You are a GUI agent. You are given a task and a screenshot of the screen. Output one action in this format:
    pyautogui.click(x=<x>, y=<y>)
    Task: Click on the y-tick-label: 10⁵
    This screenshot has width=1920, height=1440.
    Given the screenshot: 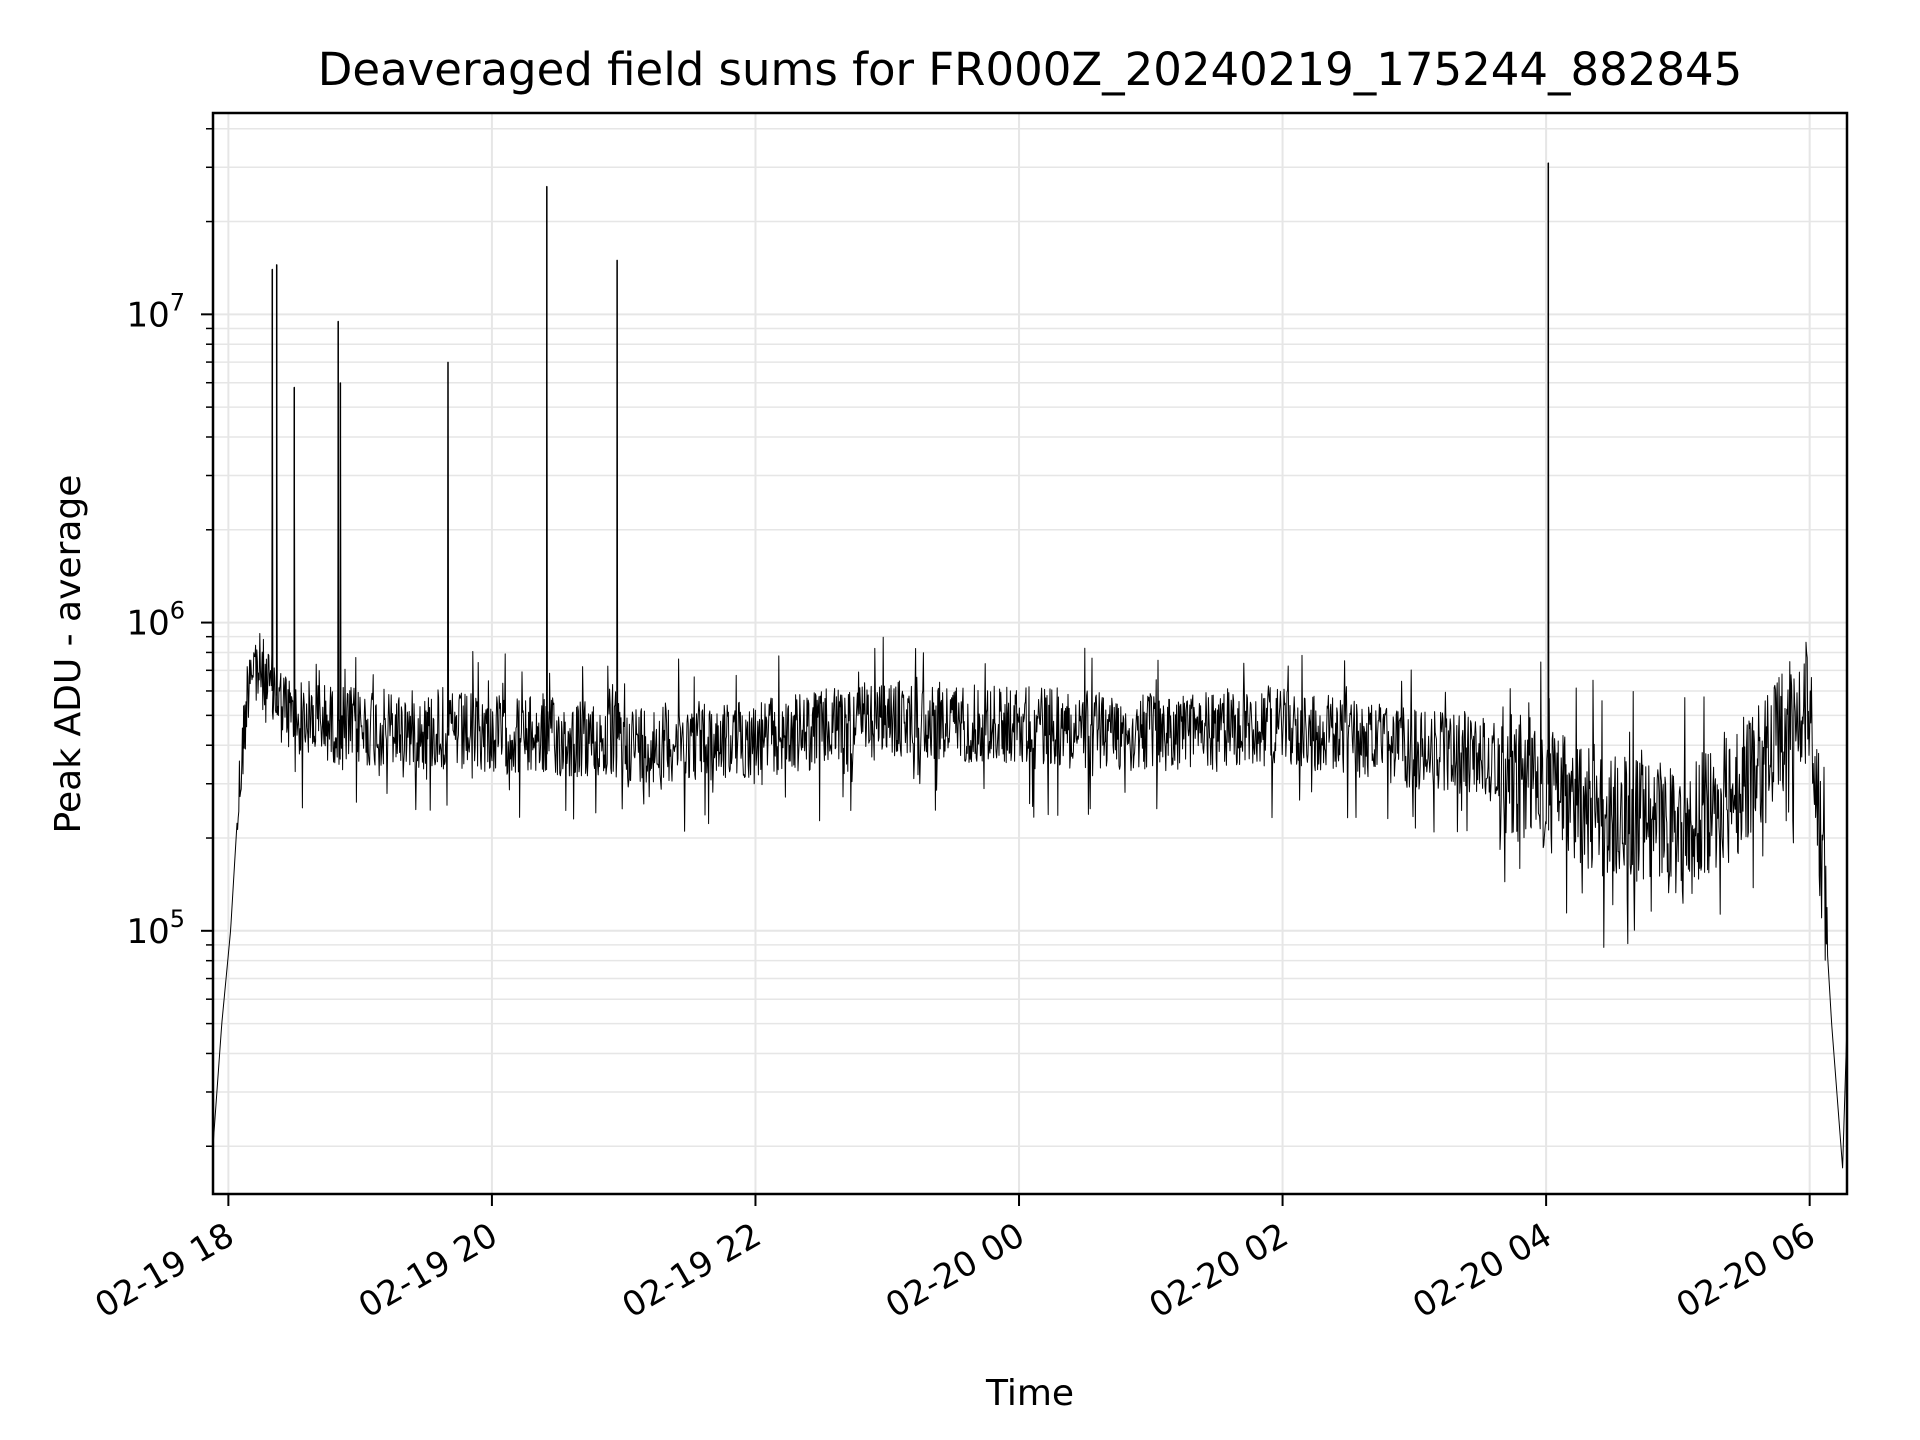 What is the action you would take?
    pyautogui.click(x=155, y=928)
    